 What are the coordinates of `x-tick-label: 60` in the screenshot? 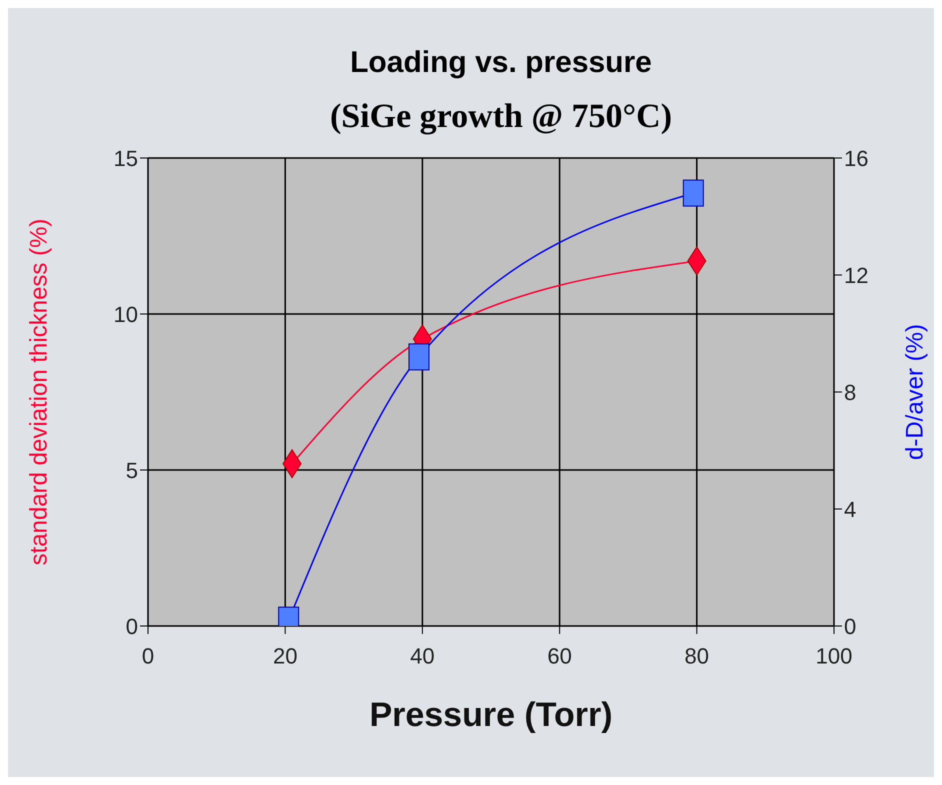 It's located at (559, 656).